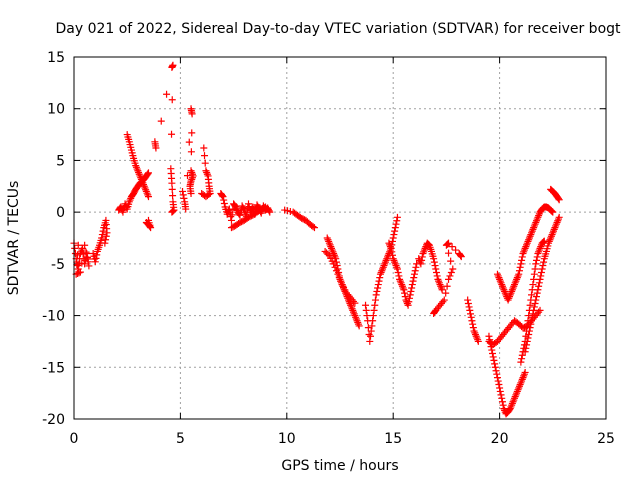 Image resolution: width=640 pixels, height=480 pixels. What do you see at coordinates (500, 439) in the screenshot?
I see `x-tick-label: 20` at bounding box center [500, 439].